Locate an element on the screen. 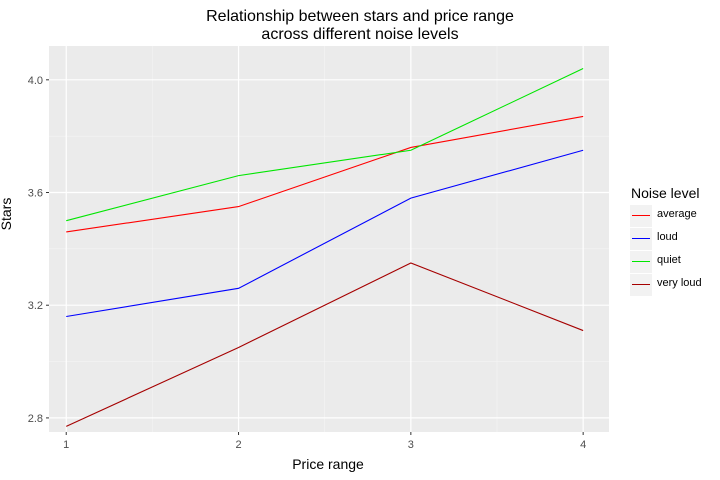 This screenshot has width=720, height=480. legend-label-very-loud: very loud is located at coordinates (679, 283).